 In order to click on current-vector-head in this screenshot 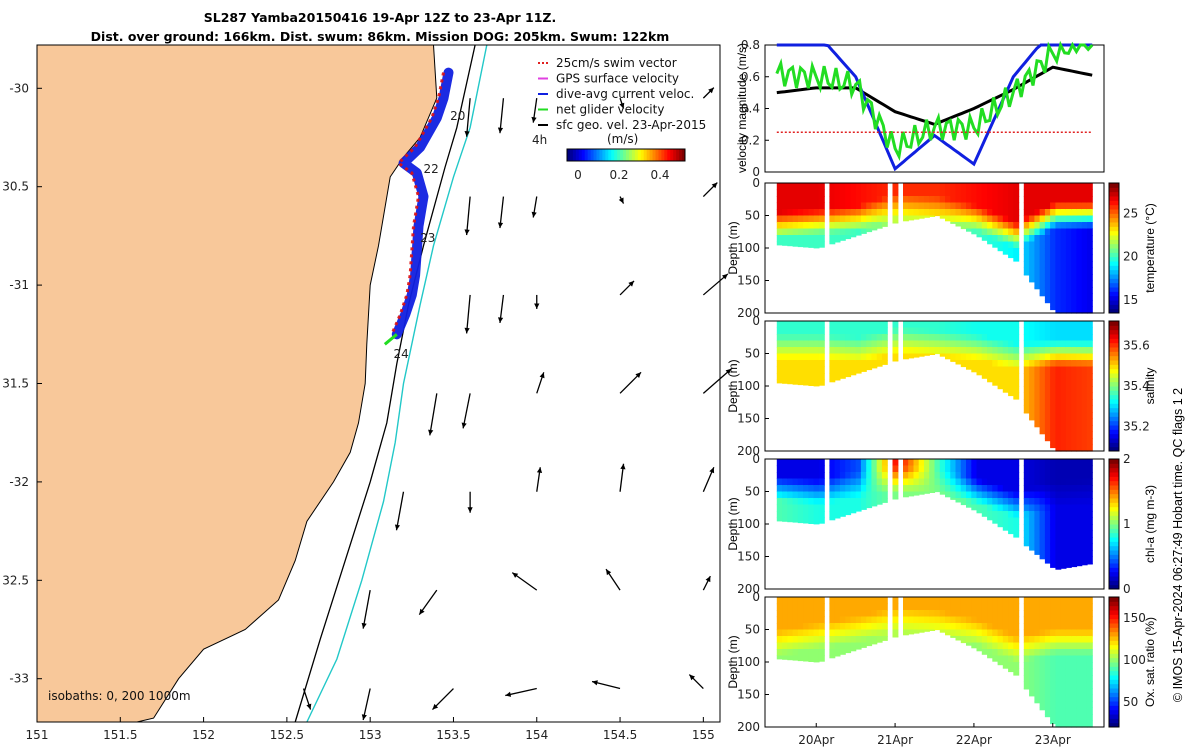, I will do `click(467, 330)`.